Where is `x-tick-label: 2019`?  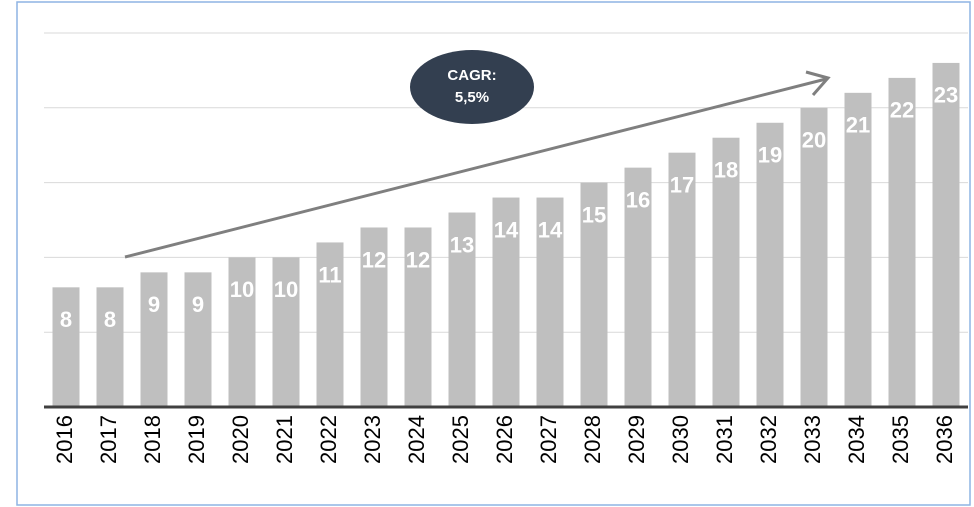
x-tick-label: 2019 is located at coordinates (196, 439).